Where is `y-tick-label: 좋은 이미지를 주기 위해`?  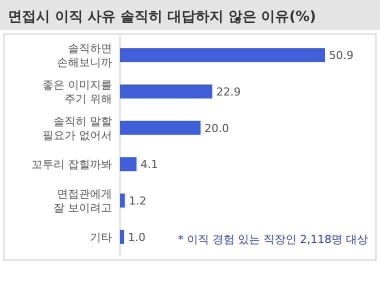
y-tick-label: 좋은 이미지를 주기 위해 is located at coordinates (77, 92).